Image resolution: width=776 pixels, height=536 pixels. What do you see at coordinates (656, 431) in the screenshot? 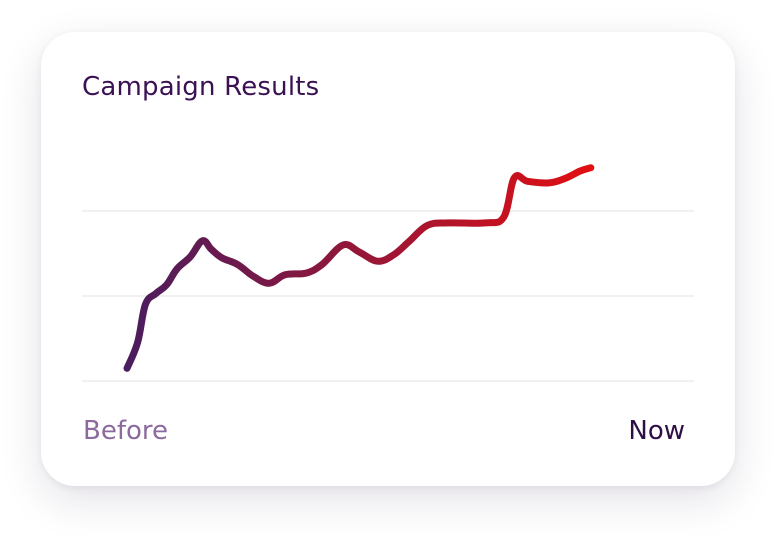
I see `end-label: Now` at bounding box center [656, 431].